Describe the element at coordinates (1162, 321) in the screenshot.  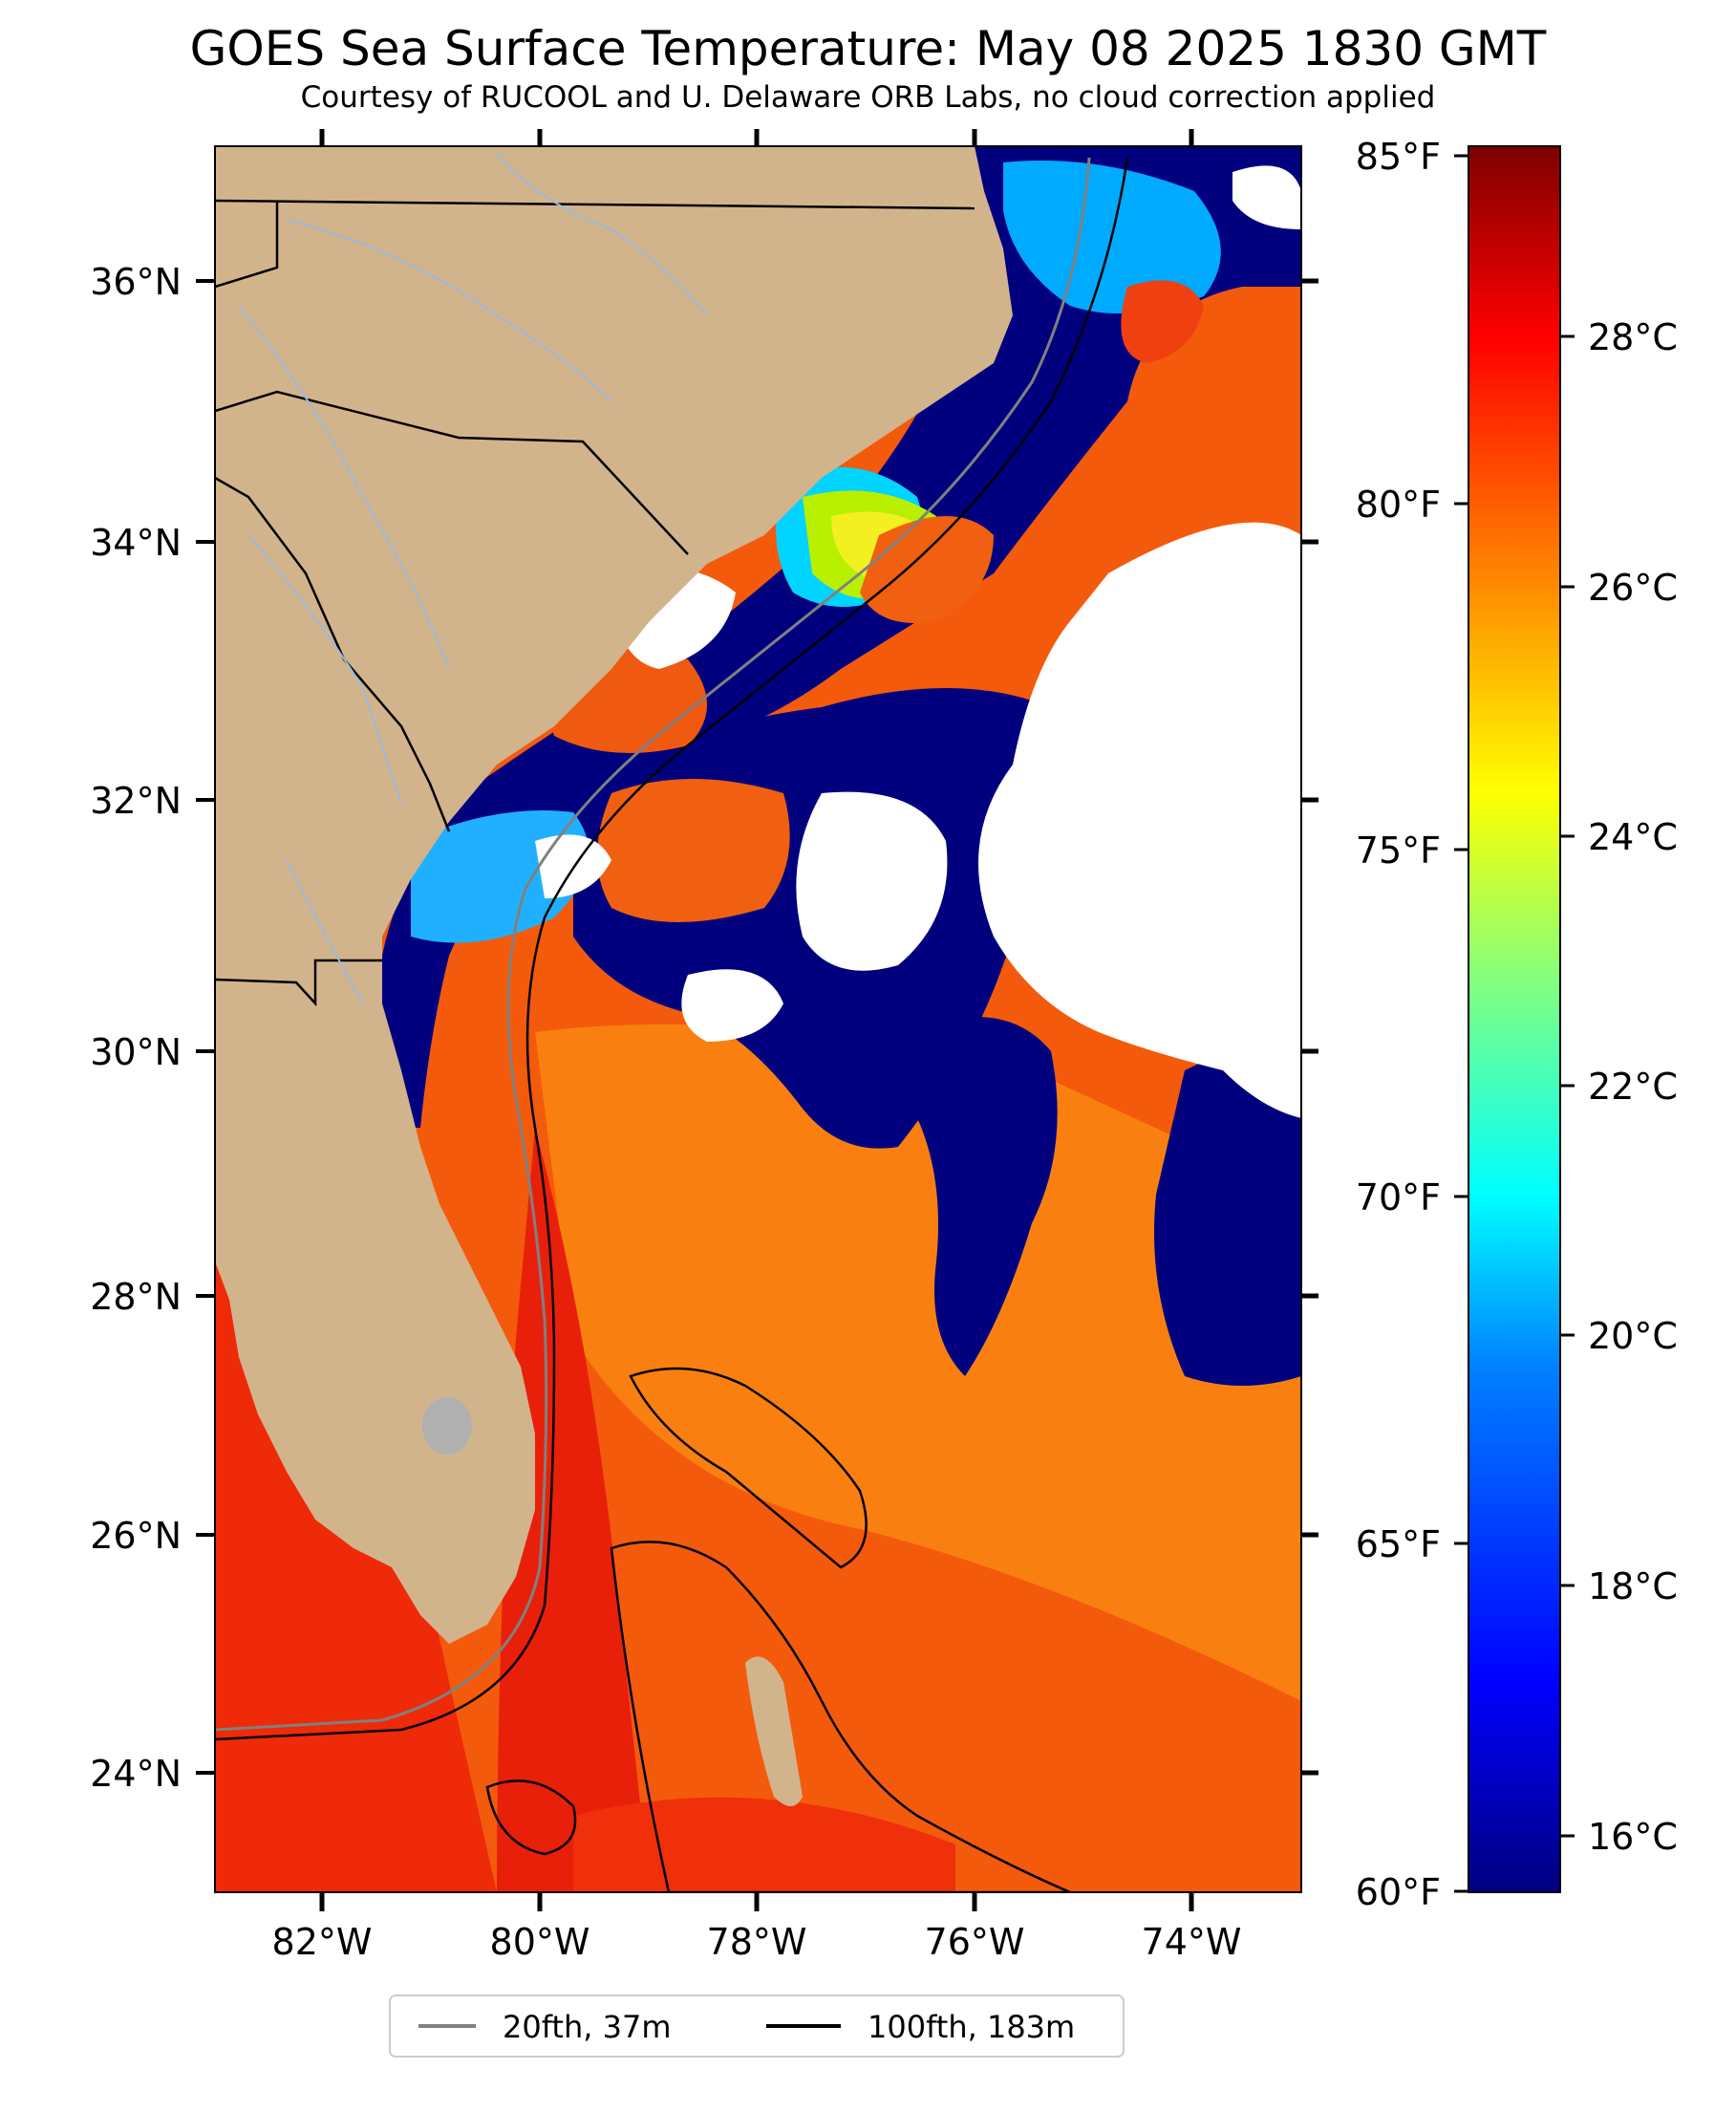
I see `warm-eddy-northeast` at that location.